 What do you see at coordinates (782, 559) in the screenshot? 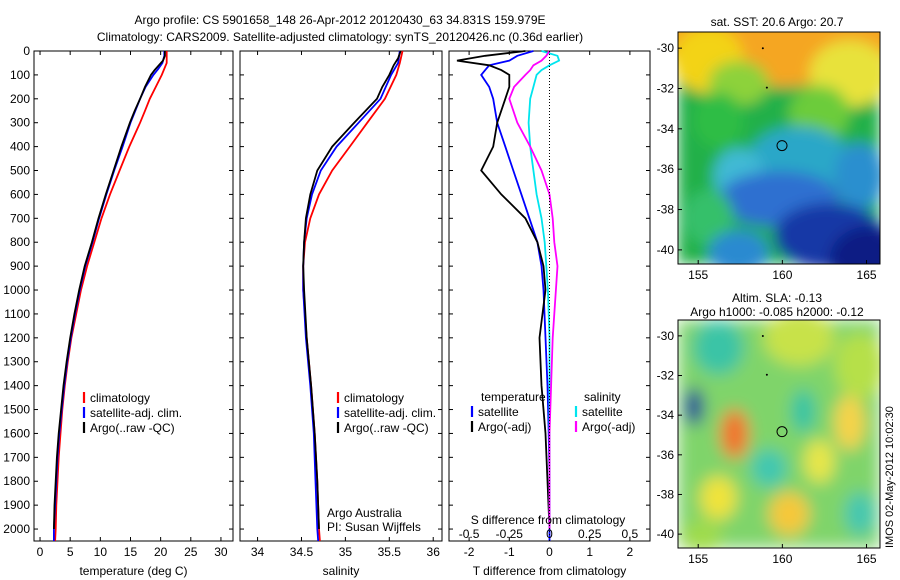
I see `x-tick-label: 160` at bounding box center [782, 559].